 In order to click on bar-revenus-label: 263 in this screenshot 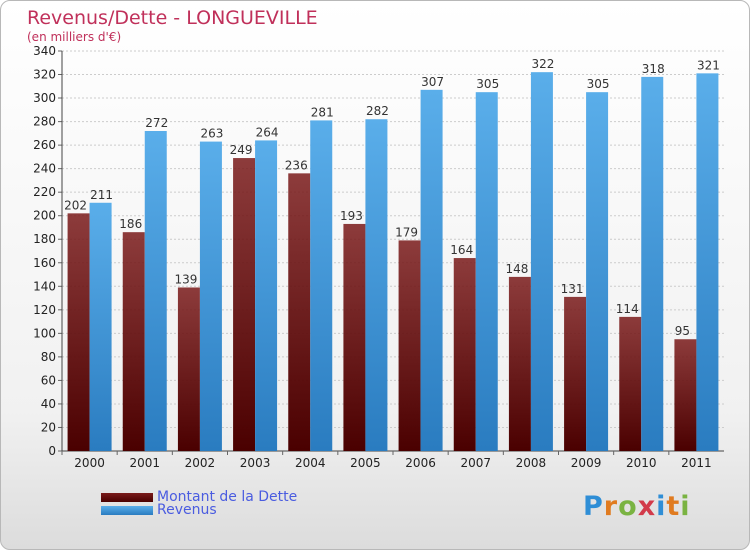, I will do `click(211, 134)`.